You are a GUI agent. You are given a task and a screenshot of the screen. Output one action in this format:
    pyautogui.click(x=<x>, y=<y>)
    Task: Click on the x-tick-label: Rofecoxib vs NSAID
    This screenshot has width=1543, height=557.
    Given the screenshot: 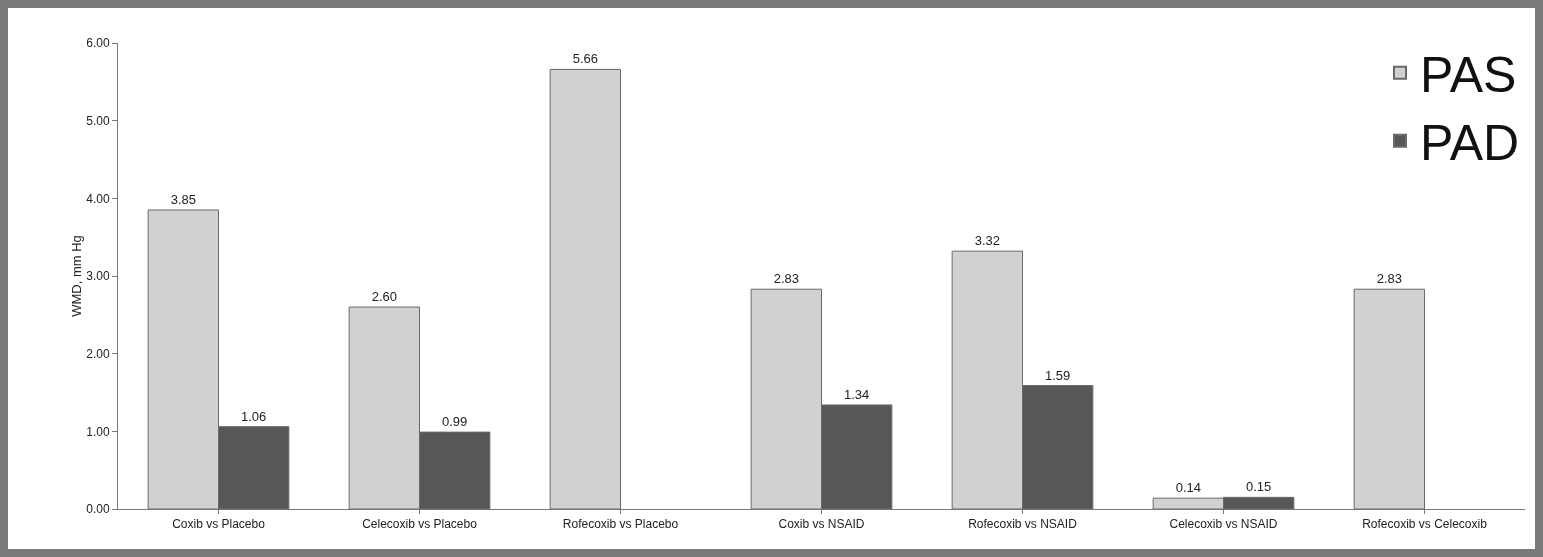 What is the action you would take?
    pyautogui.click(x=1023, y=524)
    